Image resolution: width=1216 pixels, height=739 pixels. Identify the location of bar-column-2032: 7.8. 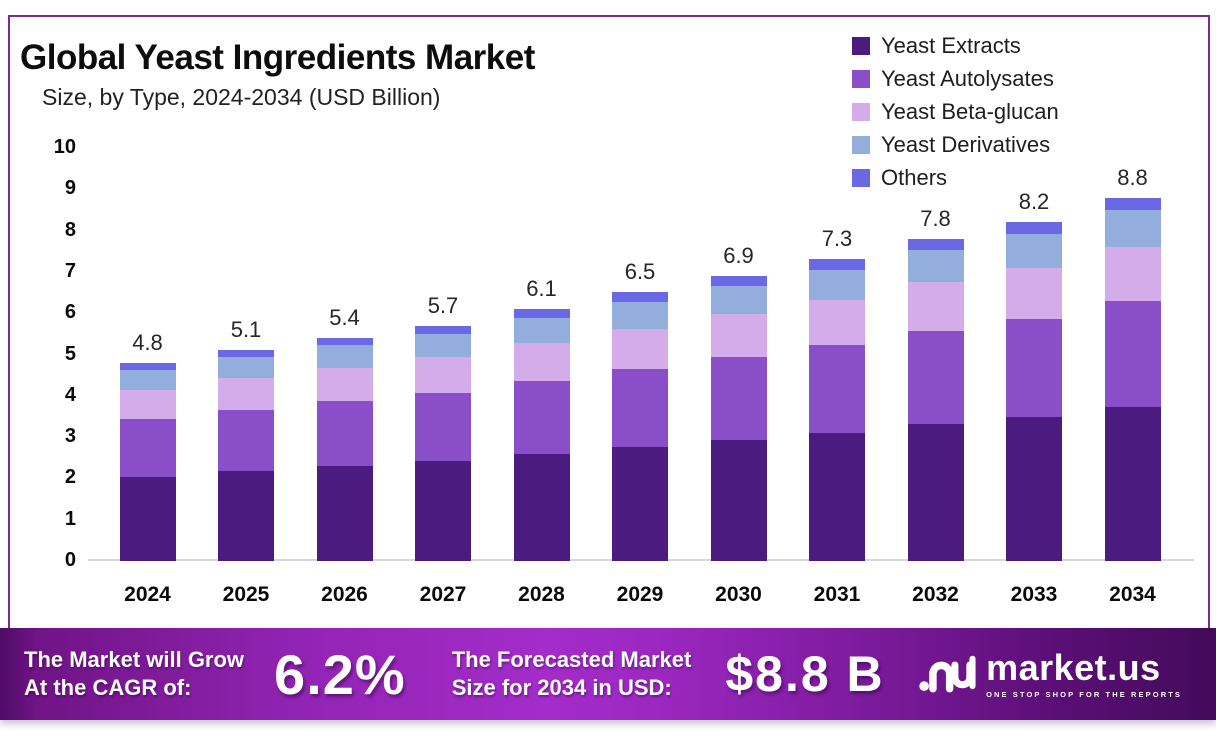
(935, 383).